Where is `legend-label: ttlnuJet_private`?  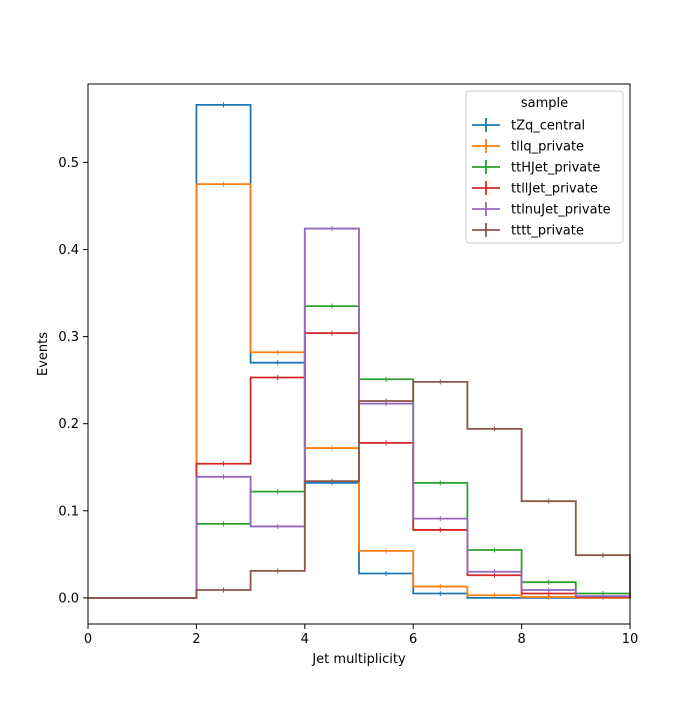
legend-label: ttlnuJet_private is located at coordinates (561, 210).